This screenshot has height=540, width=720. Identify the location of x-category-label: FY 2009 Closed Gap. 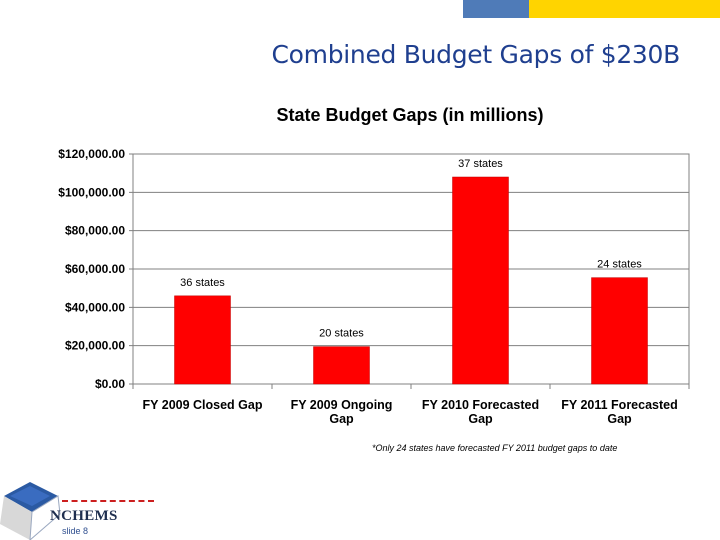
(203, 405).